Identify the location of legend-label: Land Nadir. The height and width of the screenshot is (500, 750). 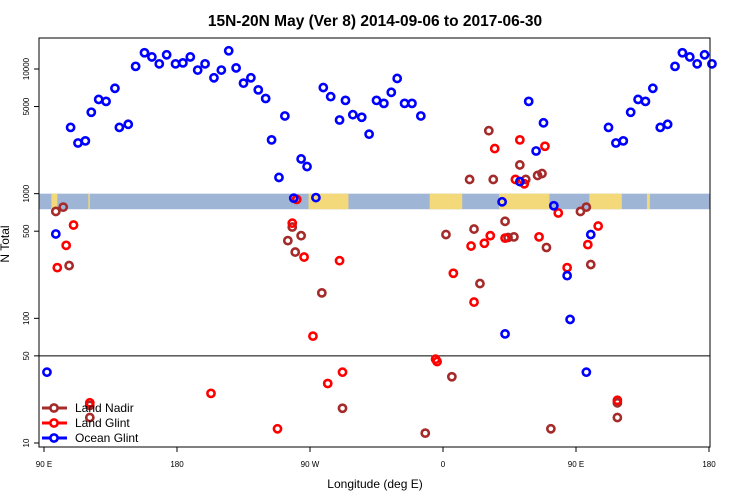
(104, 408).